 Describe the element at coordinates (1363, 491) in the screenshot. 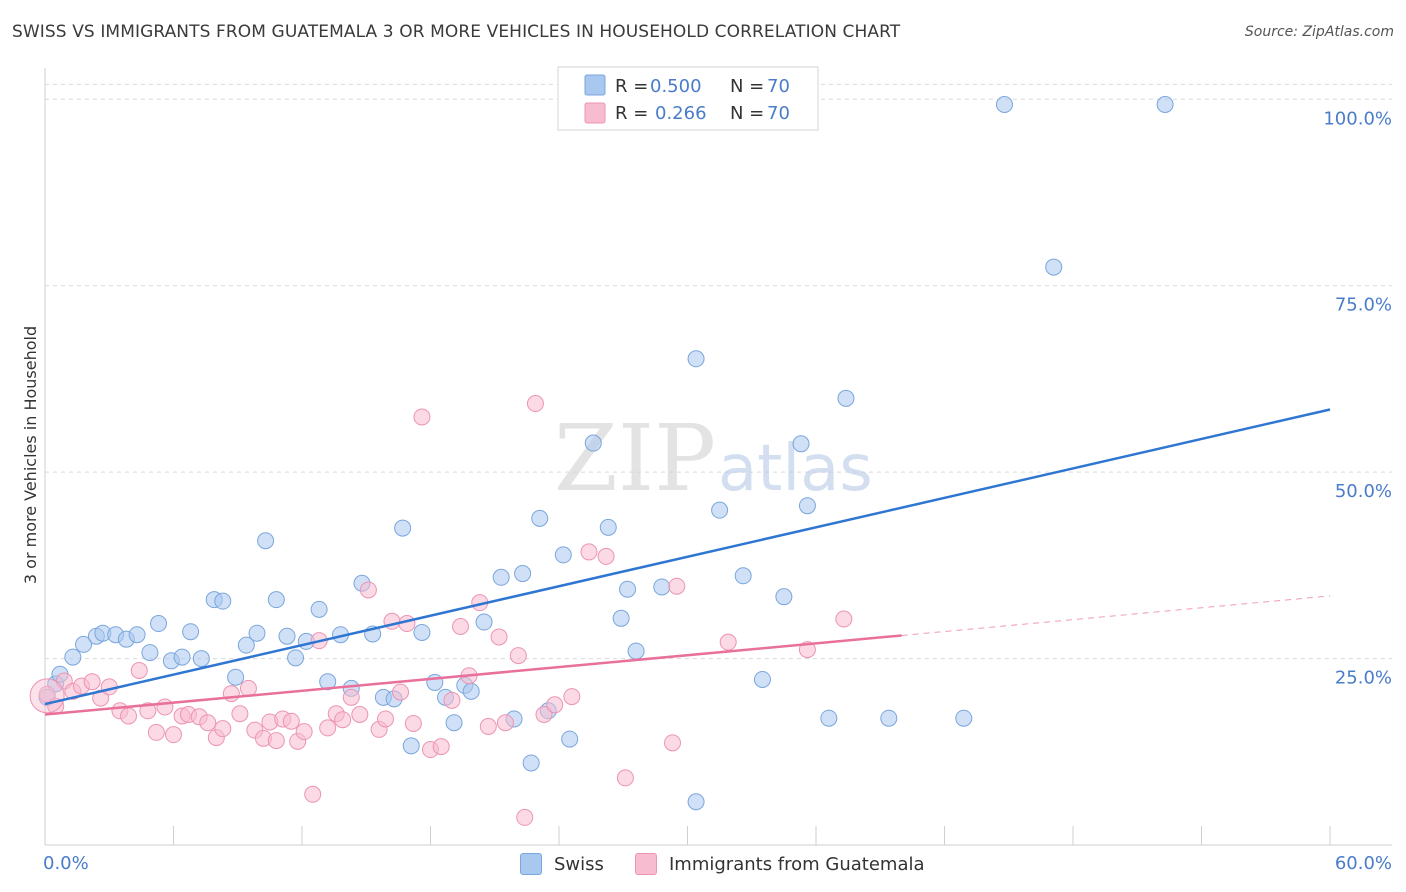

I see `y-tick-label: 50.0%` at that location.